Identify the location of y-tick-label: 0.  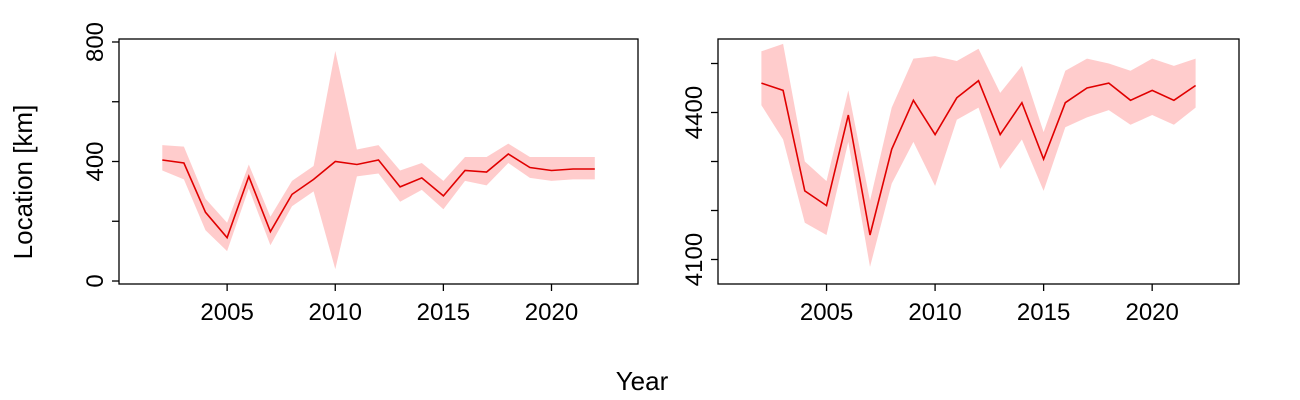
(95, 280).